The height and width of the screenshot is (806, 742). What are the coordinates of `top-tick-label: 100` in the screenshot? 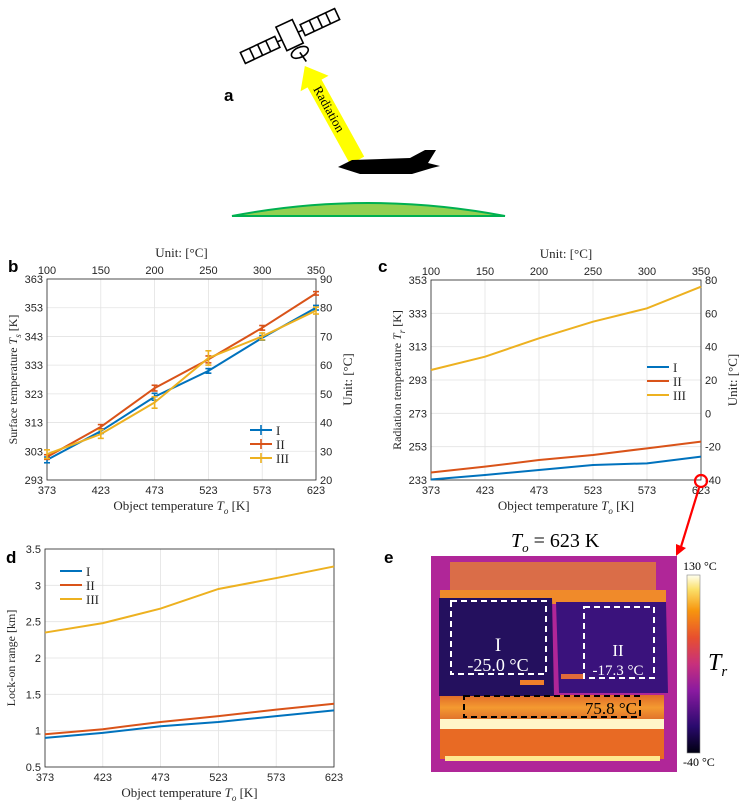 It's located at (47, 271).